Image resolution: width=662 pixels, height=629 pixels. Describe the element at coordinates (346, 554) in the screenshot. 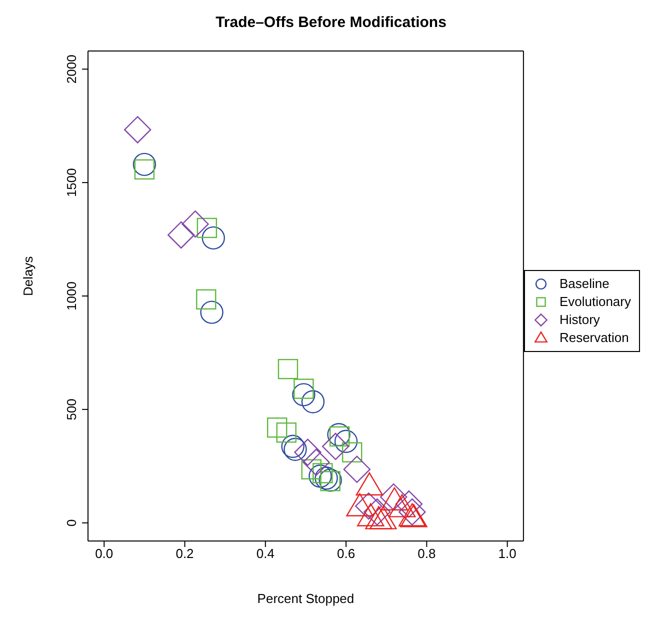

I see `x-tick-label: 0.6` at that location.